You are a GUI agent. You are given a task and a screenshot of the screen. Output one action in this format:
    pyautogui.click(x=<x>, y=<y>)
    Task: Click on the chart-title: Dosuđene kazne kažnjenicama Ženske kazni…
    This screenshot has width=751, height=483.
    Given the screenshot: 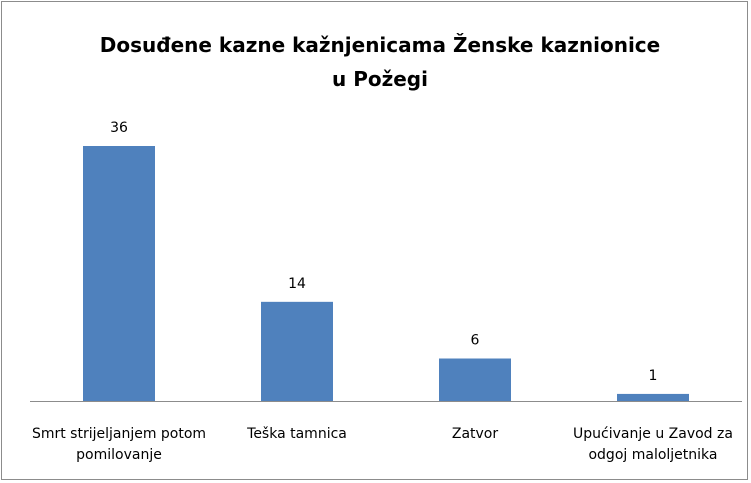 What is the action you would take?
    pyautogui.click(x=380, y=62)
    